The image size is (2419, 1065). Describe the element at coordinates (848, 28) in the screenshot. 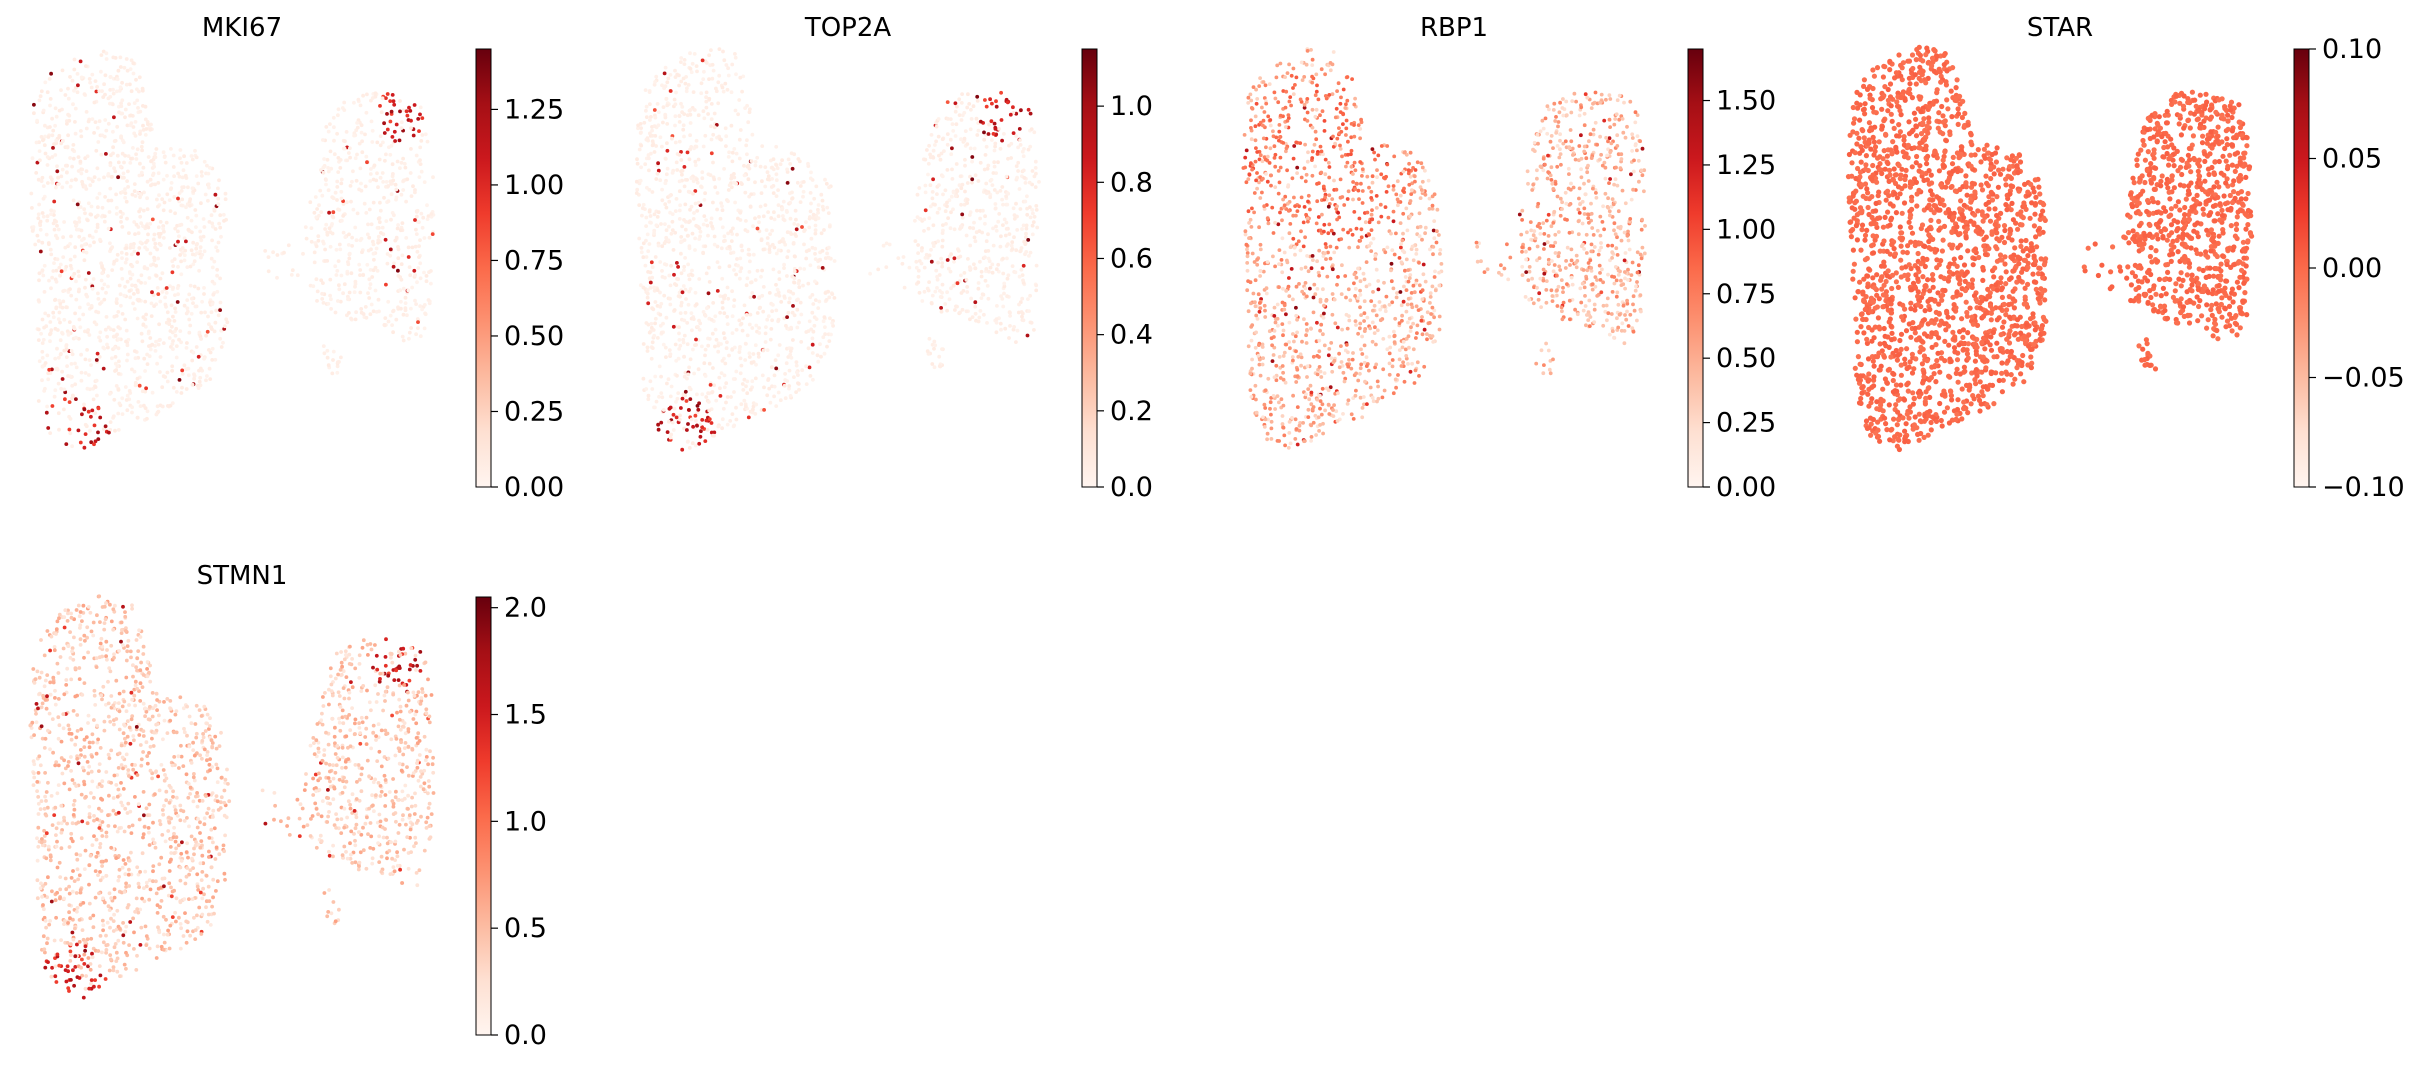

I see `panel-title: TOP2A` at that location.